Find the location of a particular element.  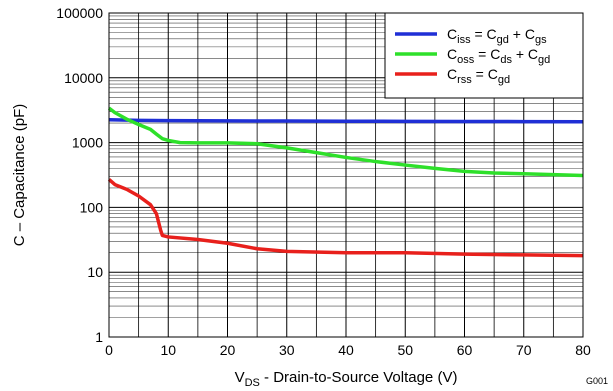

legend-entry: Coss = Cds + Cgd is located at coordinates (498, 56).